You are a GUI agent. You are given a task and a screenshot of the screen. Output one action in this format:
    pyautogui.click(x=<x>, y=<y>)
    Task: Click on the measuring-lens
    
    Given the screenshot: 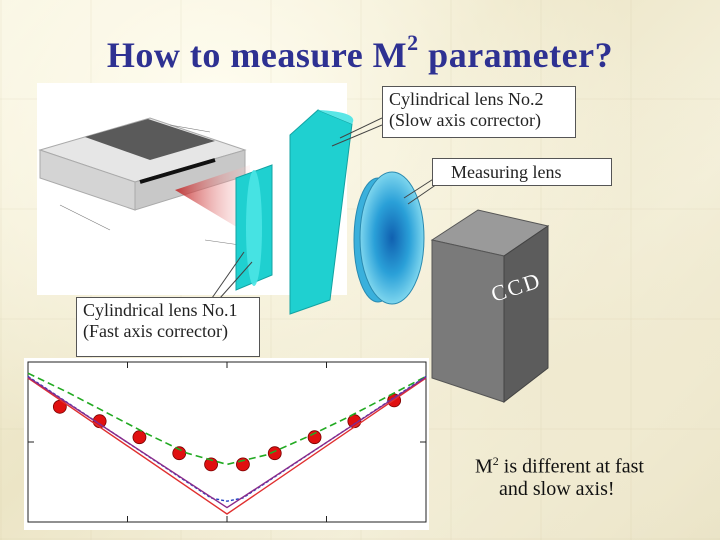 What is the action you would take?
    pyautogui.click(x=389, y=238)
    